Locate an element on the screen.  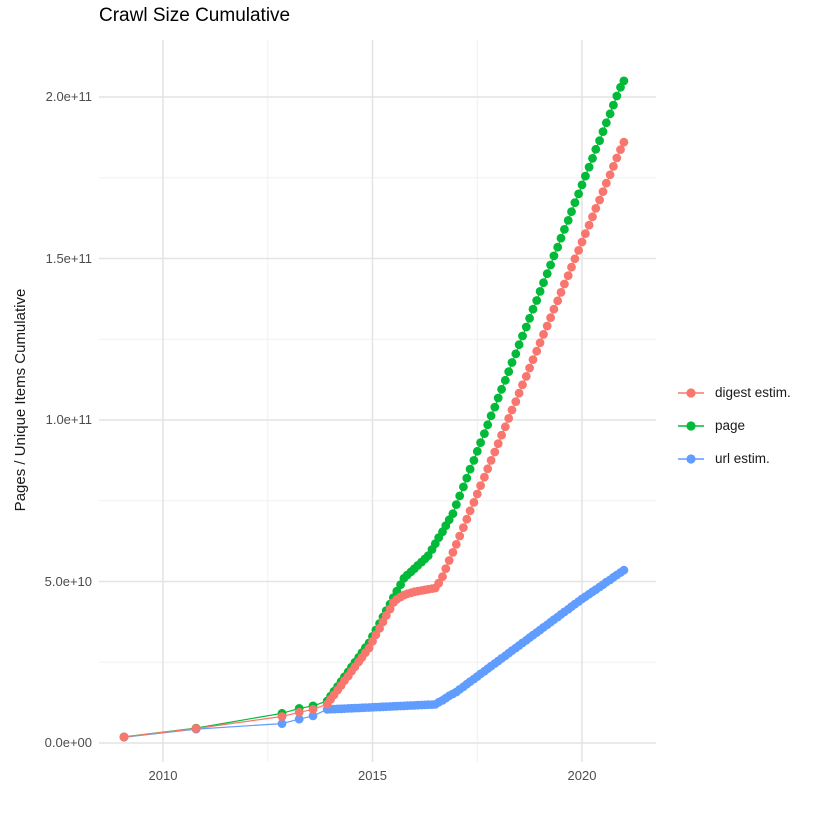
data-points-url-estim is located at coordinates (374, 653).